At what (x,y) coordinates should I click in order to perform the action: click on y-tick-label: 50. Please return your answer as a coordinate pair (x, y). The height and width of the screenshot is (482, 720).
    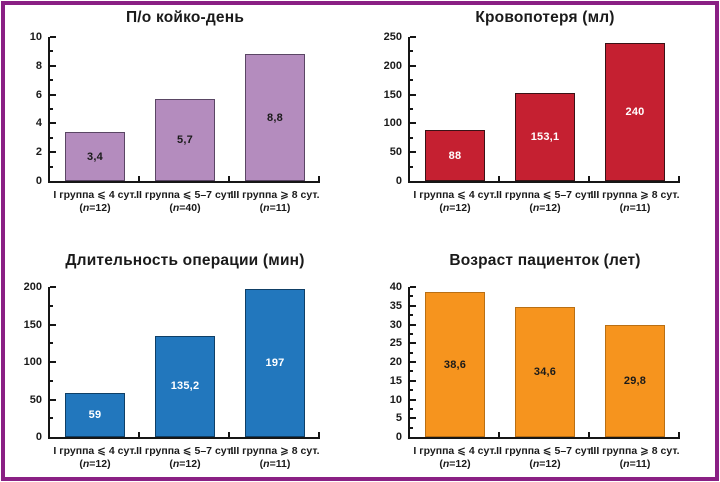
    Looking at the image, I should click on (35, 399).